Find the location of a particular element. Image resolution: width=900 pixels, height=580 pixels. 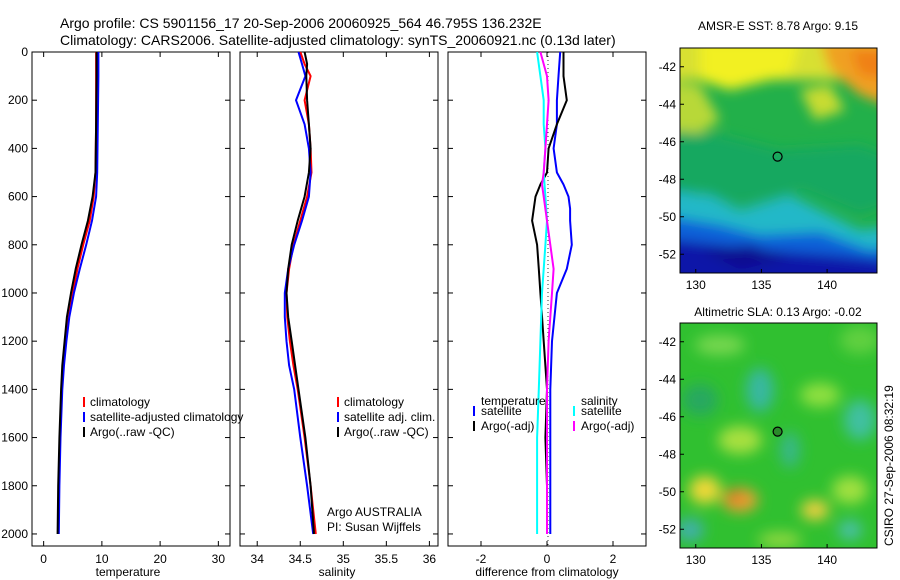

y-tick-label: 1200 is located at coordinates (14, 341).